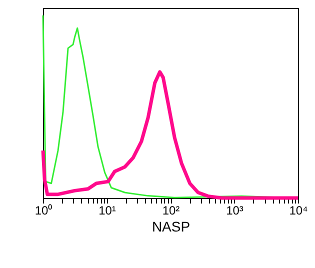 The height and width of the screenshot is (268, 315). Describe the element at coordinates (171, 211) in the screenshot. I see `x-tick-label: 10²` at that location.